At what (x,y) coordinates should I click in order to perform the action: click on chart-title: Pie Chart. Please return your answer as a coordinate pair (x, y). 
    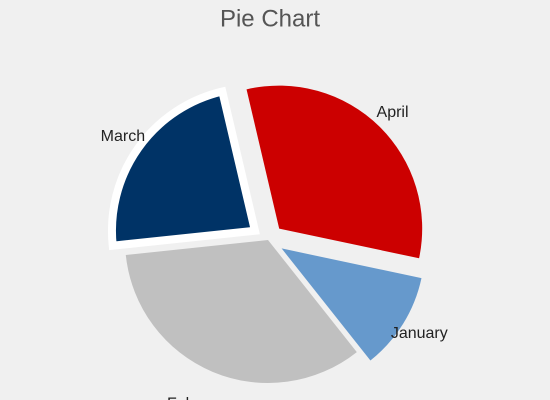
    Looking at the image, I should click on (270, 18).